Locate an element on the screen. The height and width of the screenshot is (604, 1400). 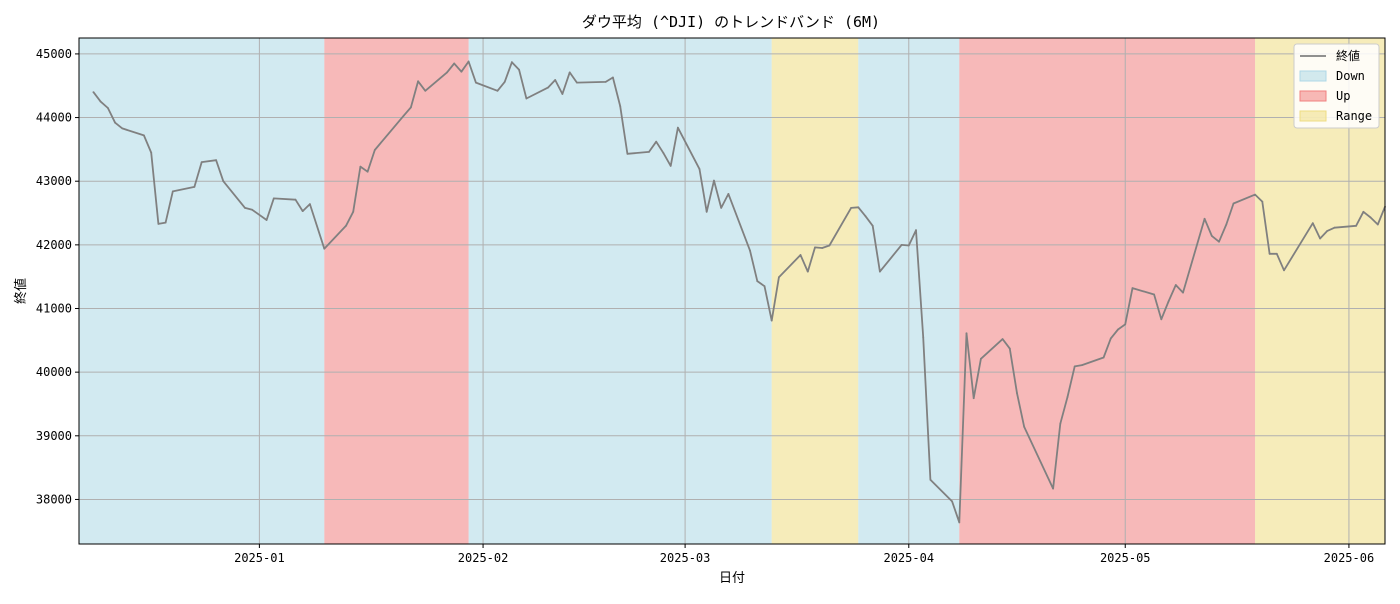
x-tick-label: 2025-03 is located at coordinates (685, 558).